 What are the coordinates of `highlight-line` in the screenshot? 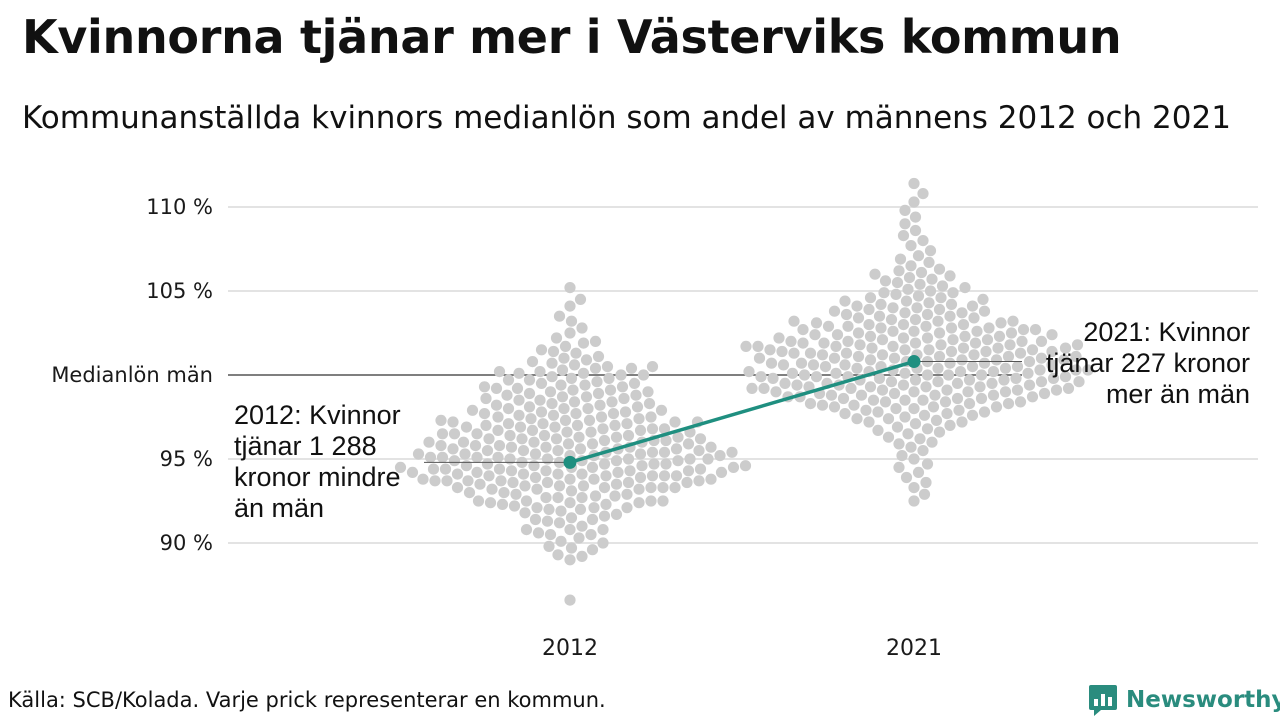 It's located at (742, 412).